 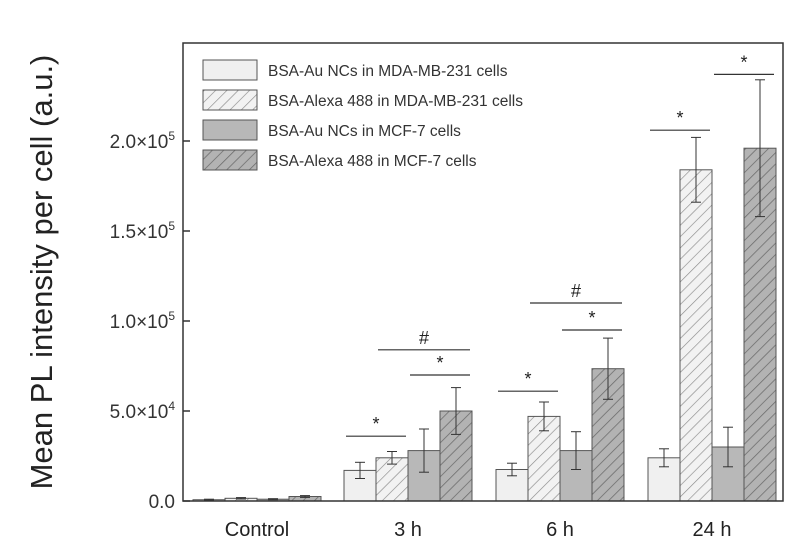 What do you see at coordinates (364, 131) in the screenshot?
I see `legend-label: BSA-Au NCs in MCF-7 cells` at bounding box center [364, 131].